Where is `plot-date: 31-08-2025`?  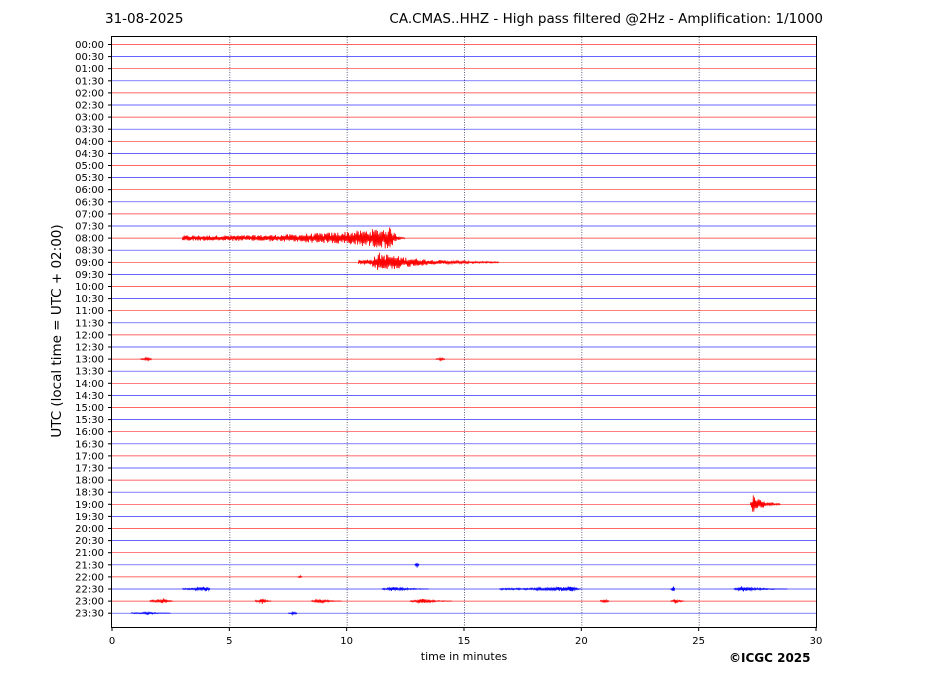 plot-date: 31-08-2025 is located at coordinates (144, 19).